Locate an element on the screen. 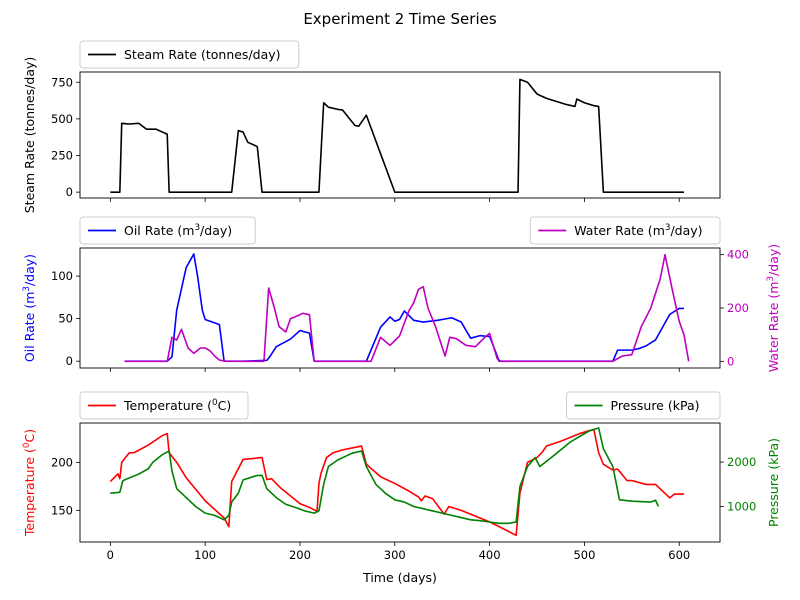 The image size is (800, 600). legend-1-r0: Water Rate (m3/day) is located at coordinates (625, 230).